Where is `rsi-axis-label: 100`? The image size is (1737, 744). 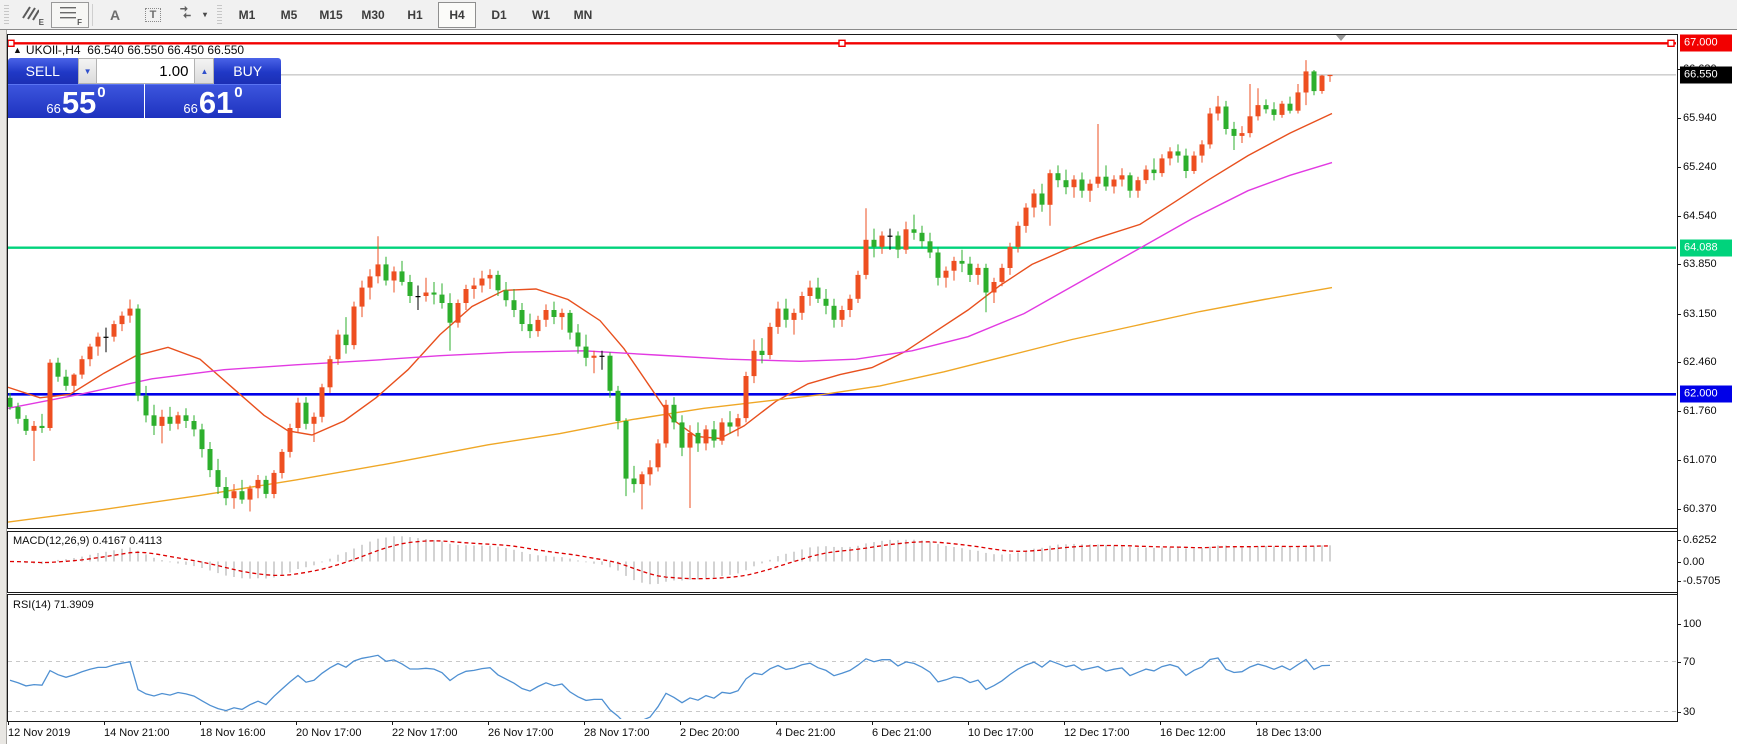 rsi-axis-label: 100 is located at coordinates (1692, 624).